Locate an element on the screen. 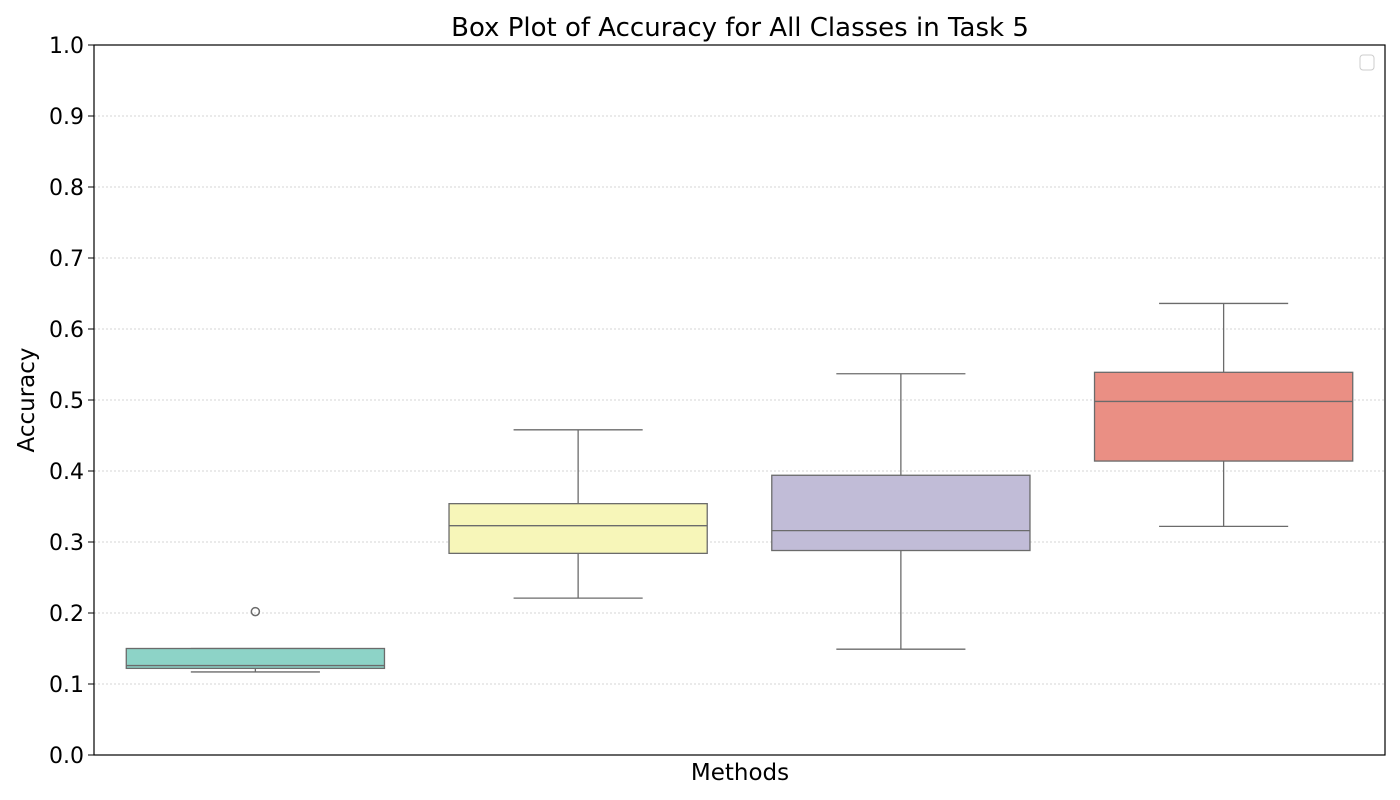 This screenshot has height=800, width=1400. y-tick-label: 0.0 is located at coordinates (66, 756).